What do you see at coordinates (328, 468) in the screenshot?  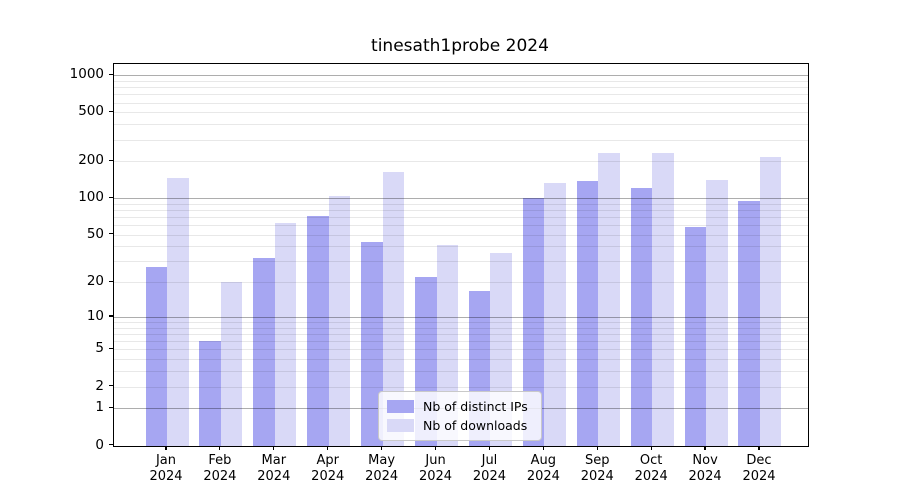 I see `x-tick-label-apr: Apr 2024` at bounding box center [328, 468].